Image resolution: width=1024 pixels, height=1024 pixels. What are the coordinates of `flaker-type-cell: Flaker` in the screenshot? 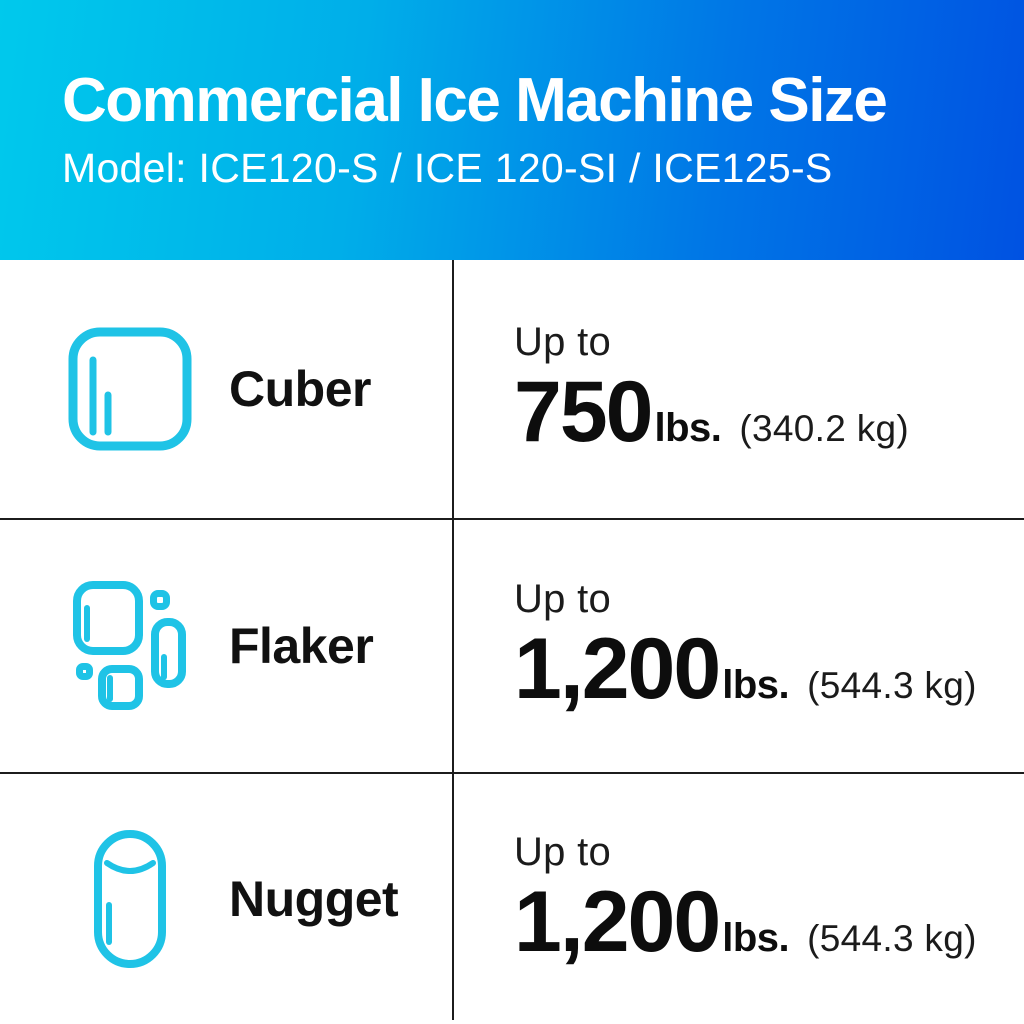 It's located at (226, 646).